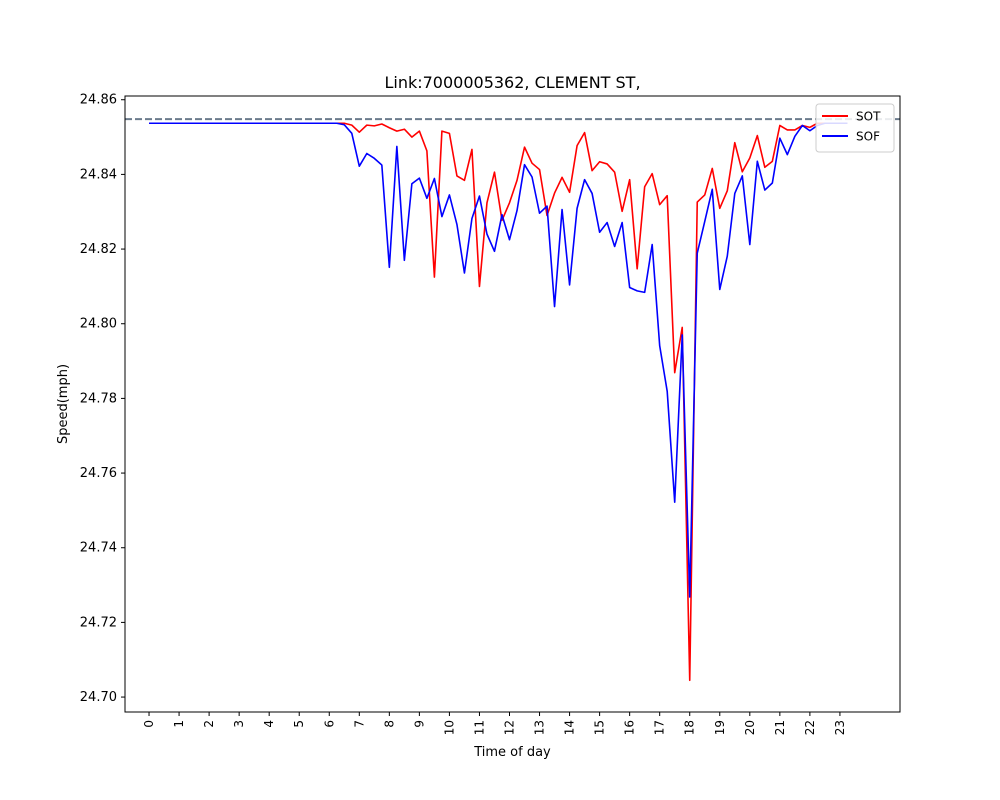  What do you see at coordinates (868, 137) in the screenshot?
I see `legend-label-sof: SOF` at bounding box center [868, 137].